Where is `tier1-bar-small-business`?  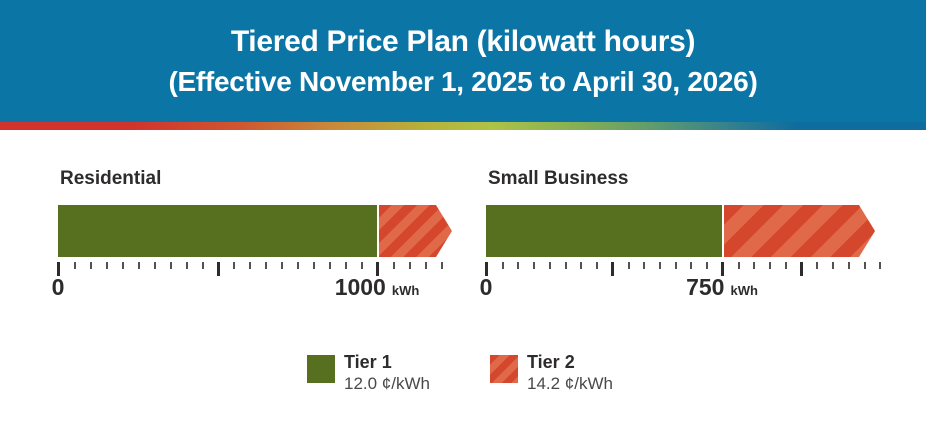
tier1-bar-small-business is located at coordinates (604, 231).